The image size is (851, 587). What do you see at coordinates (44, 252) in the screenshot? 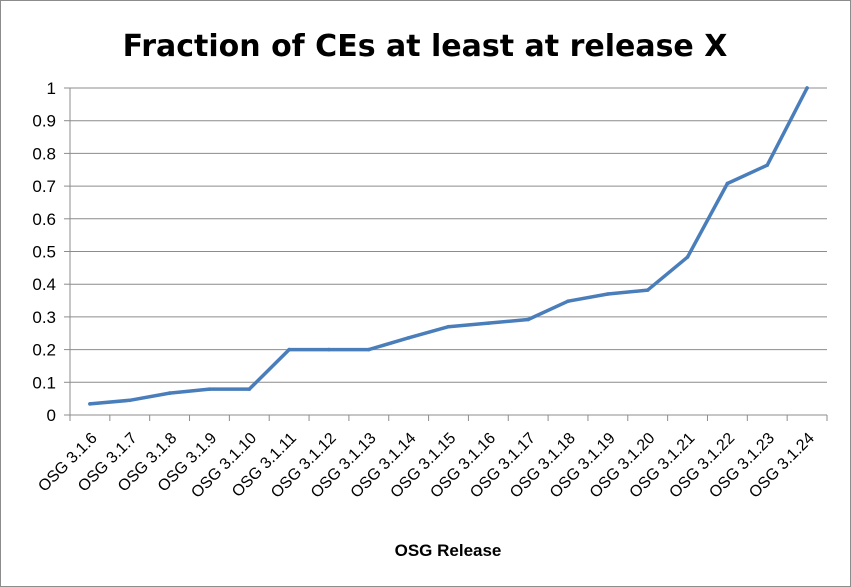
I see `y-tick-label: 0.5` at bounding box center [44, 252].